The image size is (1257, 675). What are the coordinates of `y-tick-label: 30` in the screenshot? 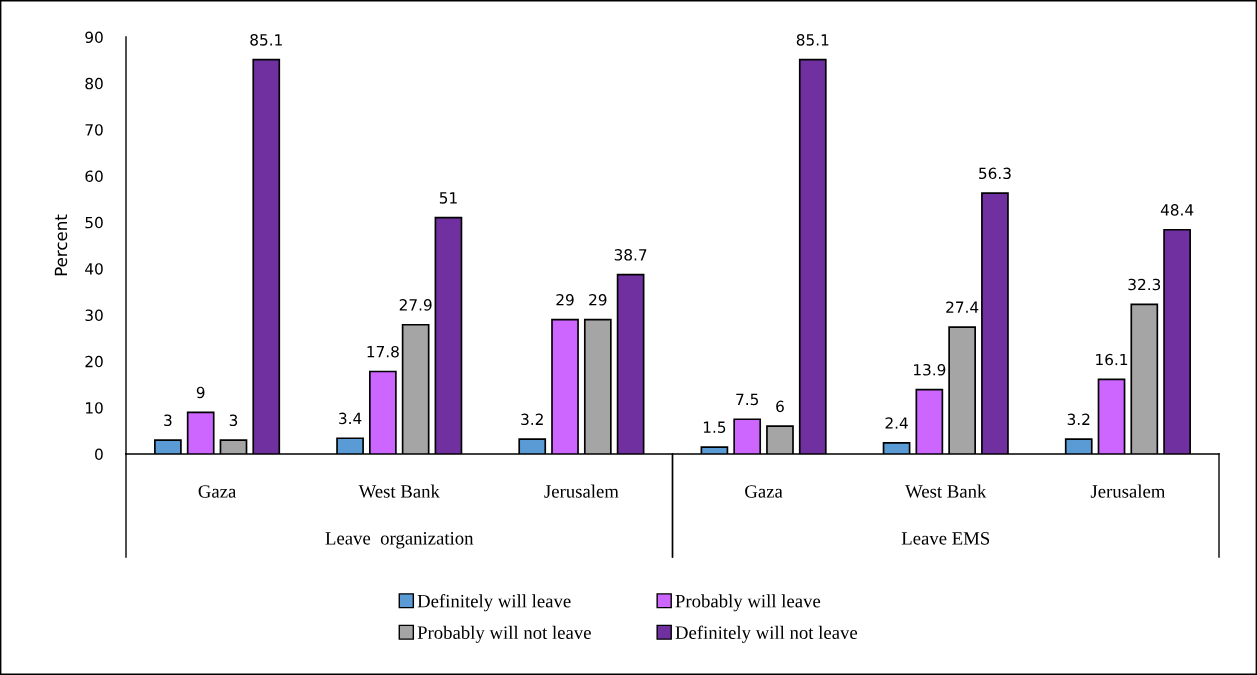 It's located at (94, 315).